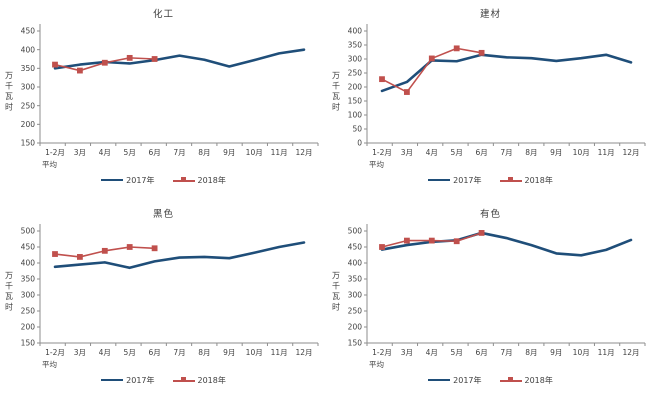 This screenshot has width=654, height=409. I want to click on chart-title: 建材, so click(490, 14).